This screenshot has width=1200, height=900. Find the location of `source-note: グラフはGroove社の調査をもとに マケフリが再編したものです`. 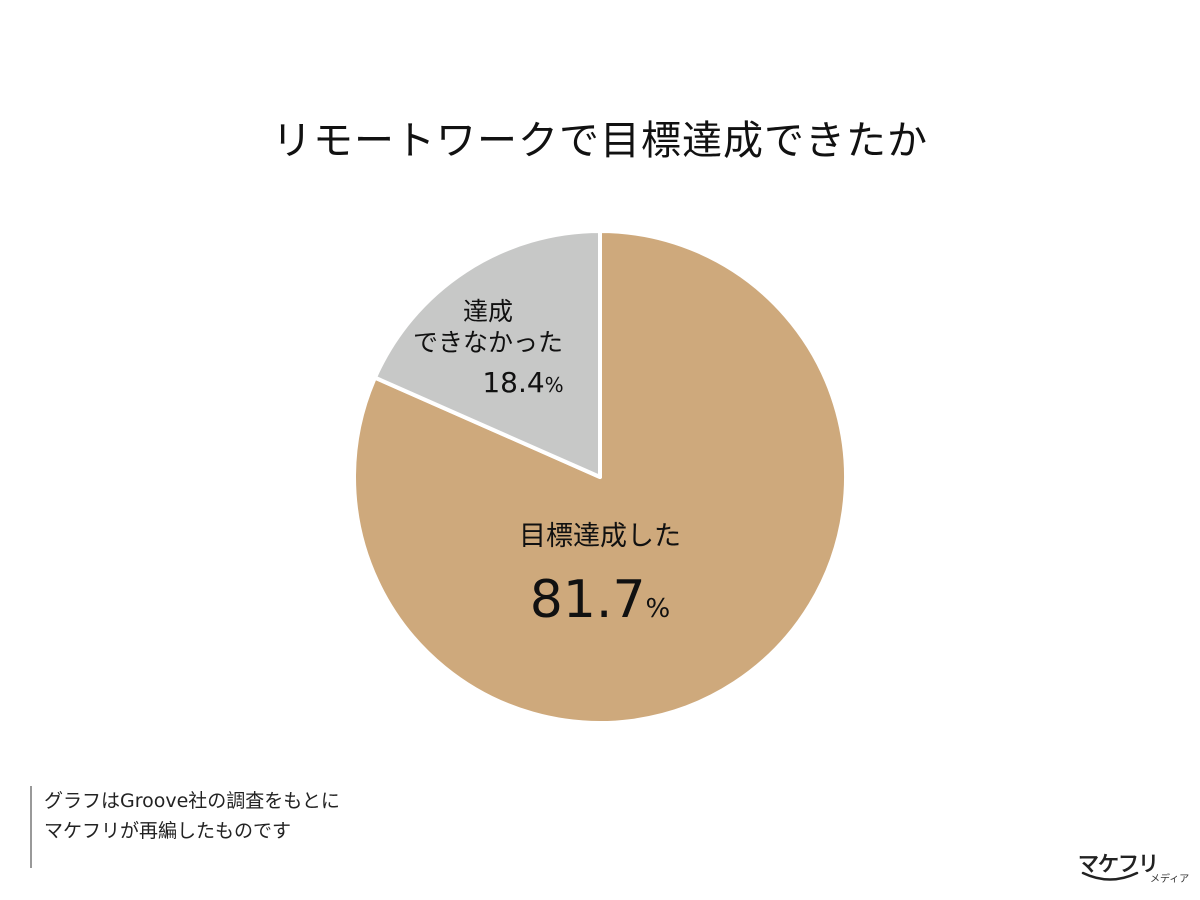

source-note: グラフはGroove社の調査をもとに マケフリが再編したものです is located at coordinates (185, 827).